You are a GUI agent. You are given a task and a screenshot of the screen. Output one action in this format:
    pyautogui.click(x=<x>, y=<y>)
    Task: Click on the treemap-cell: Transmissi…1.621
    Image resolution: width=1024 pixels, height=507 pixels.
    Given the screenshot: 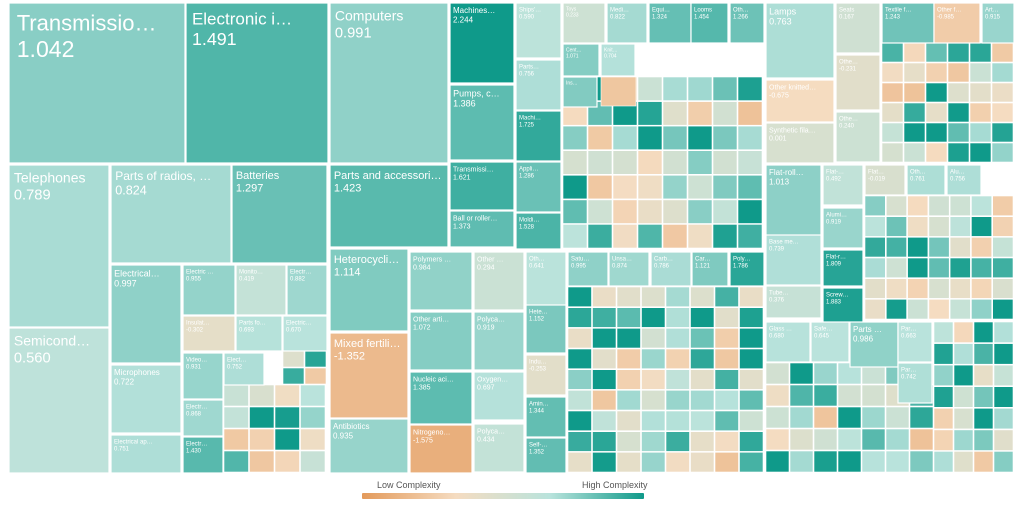 What is the action you would take?
    pyautogui.click(x=482, y=186)
    